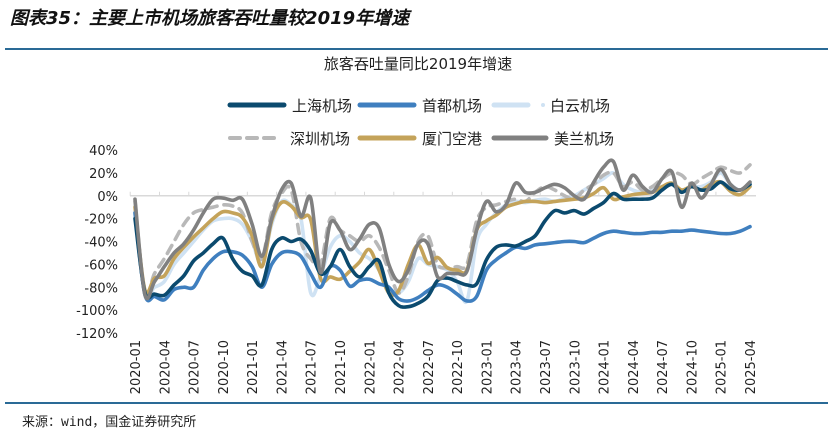  I want to click on x-tick-label: 2024-07, so click(663, 367).